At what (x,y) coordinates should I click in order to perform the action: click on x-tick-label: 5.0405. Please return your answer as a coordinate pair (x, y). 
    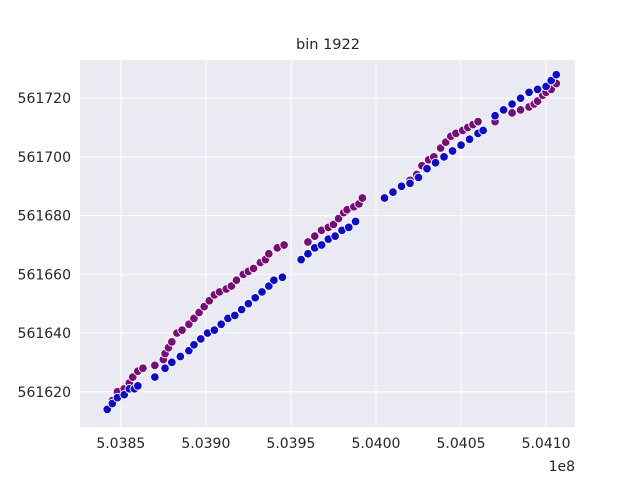
    Looking at the image, I should click on (461, 444).